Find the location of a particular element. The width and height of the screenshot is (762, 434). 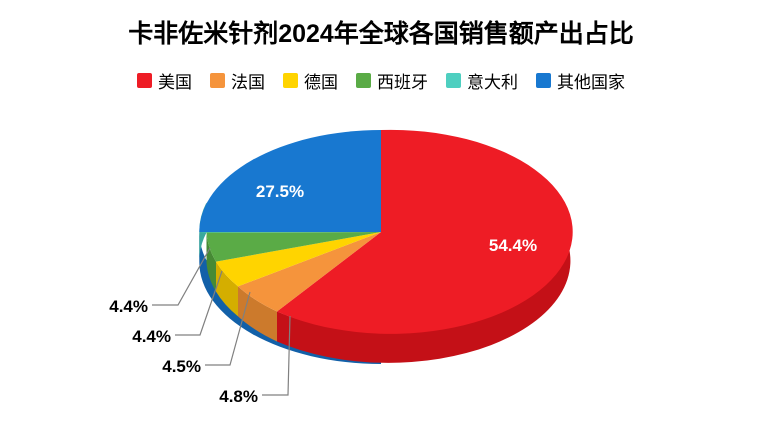

leader-lines is located at coordinates (221, 321).